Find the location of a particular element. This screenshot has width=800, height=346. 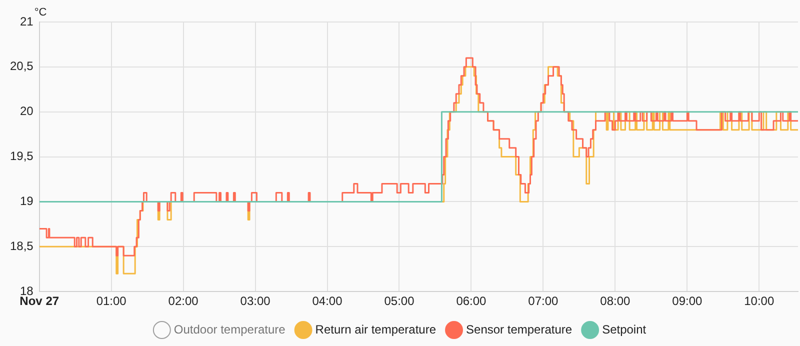

legend-label: Sensor temperature is located at coordinates (519, 329).